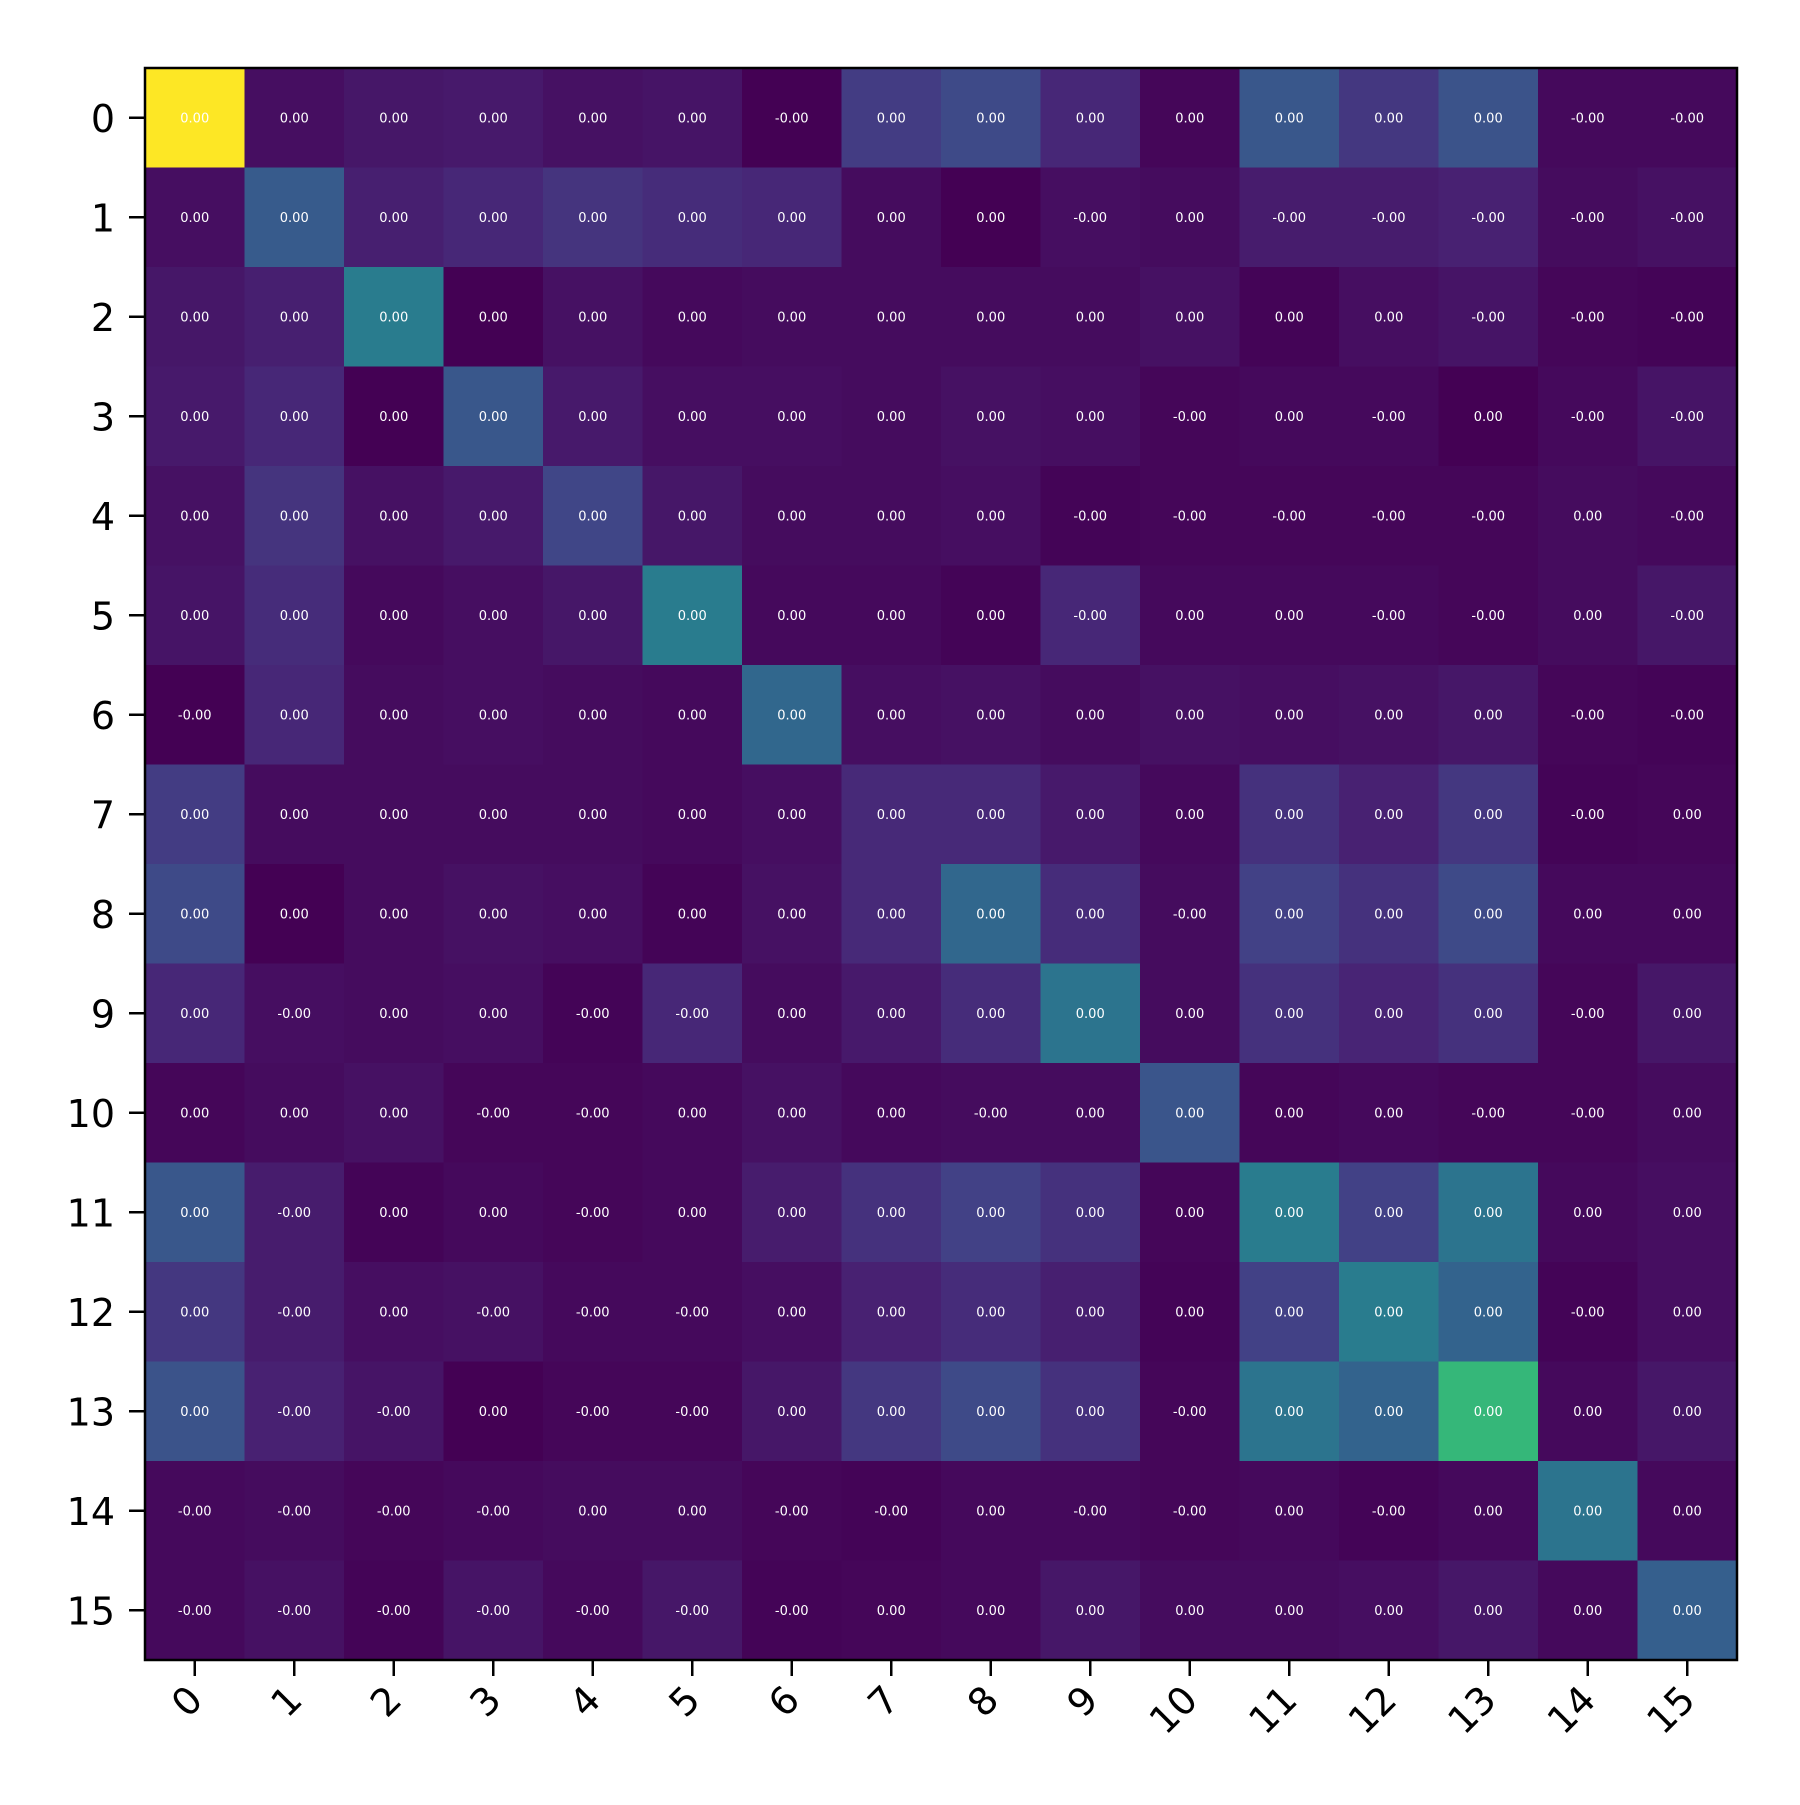 The image size is (1800, 1805). I want to click on y-tick-label: 5, so click(103, 616).